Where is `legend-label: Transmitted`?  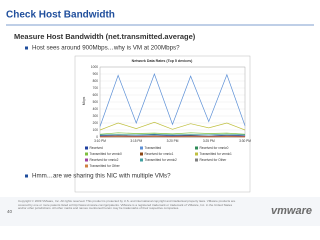 legend-label: Transmitted is located at coordinates (153, 148).